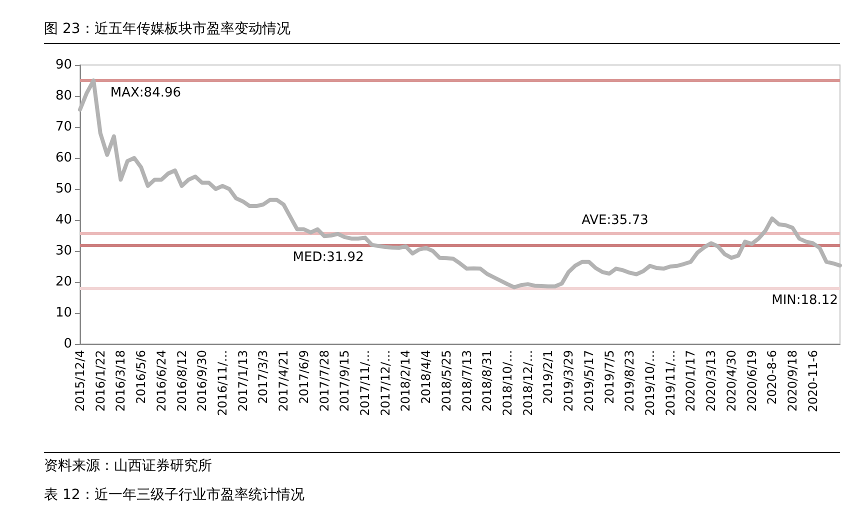 This screenshot has height=506, width=842. What do you see at coordinates (63, 158) in the screenshot?
I see `y-tick-label: 60` at bounding box center [63, 158].